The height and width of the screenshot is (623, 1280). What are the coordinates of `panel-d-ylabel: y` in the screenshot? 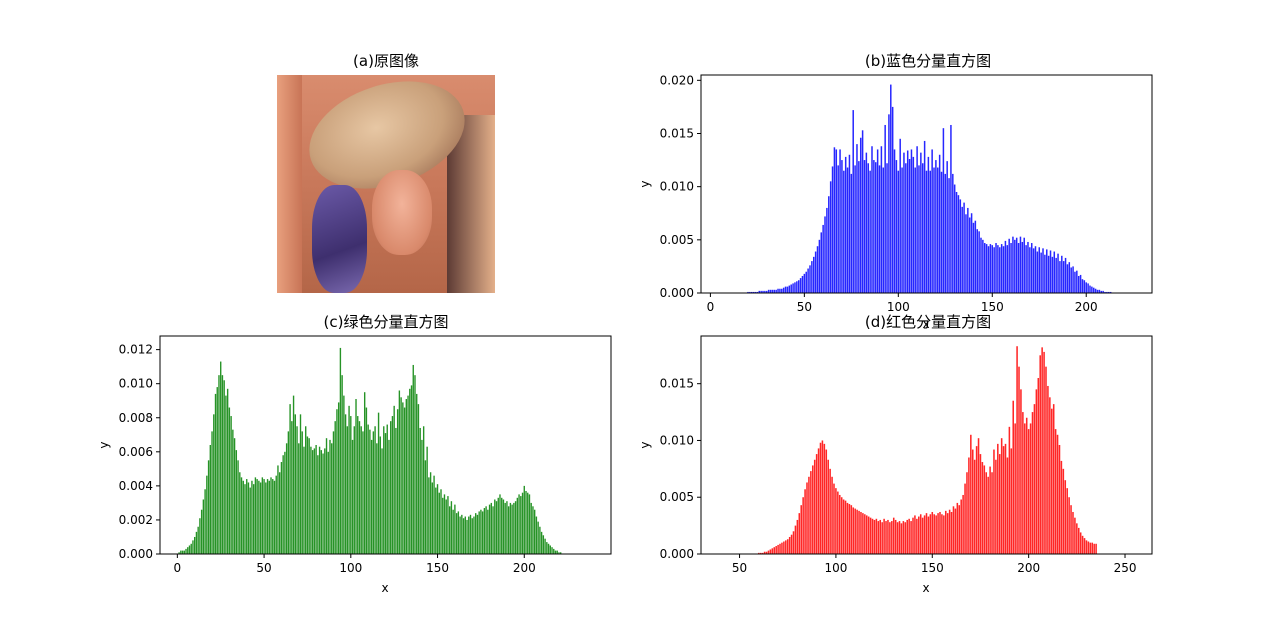 It's located at (645, 444).